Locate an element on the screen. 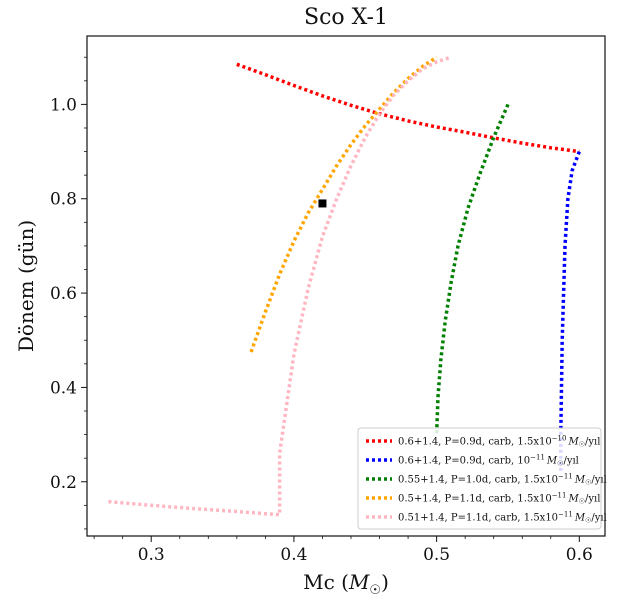  x-tick-label: 0.6 is located at coordinates (579, 555).